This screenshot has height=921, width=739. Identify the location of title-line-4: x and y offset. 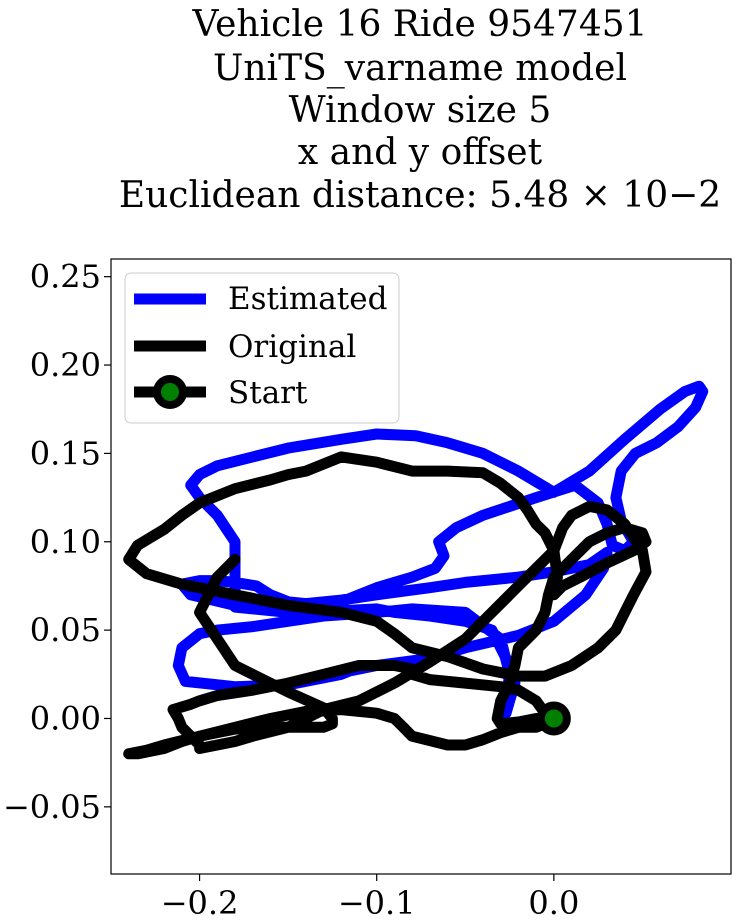
(420, 152).